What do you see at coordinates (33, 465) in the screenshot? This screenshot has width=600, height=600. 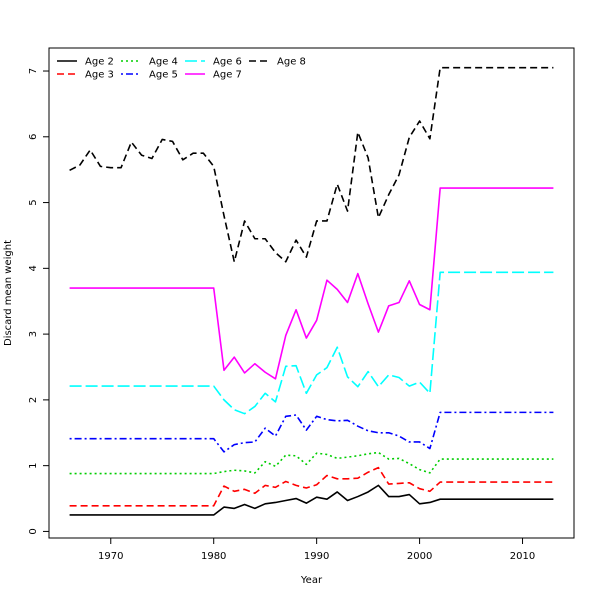 I see `y-tick-label: 1` at bounding box center [33, 465].